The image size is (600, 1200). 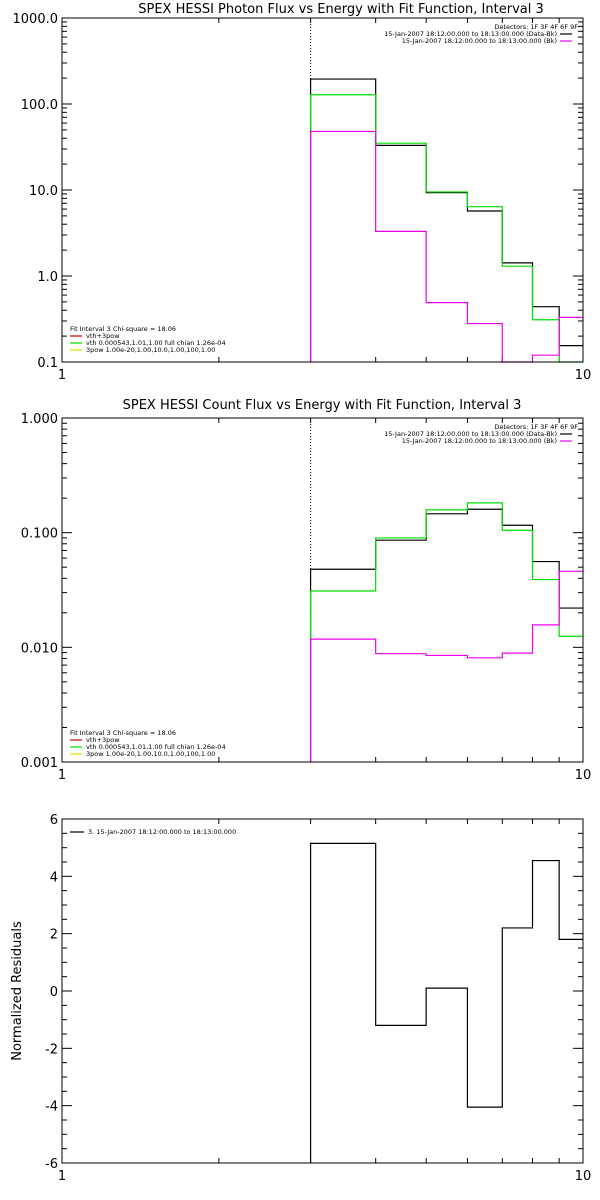 I want to click on photon-y-tick-label: 1000.0, so click(x=36, y=19).